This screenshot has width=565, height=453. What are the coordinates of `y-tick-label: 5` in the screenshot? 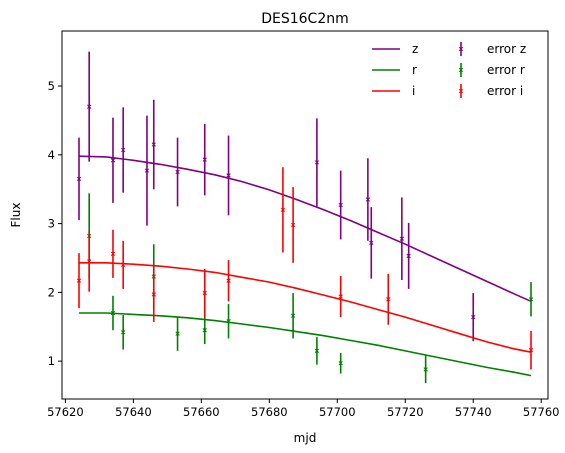 It's located at (51, 86).